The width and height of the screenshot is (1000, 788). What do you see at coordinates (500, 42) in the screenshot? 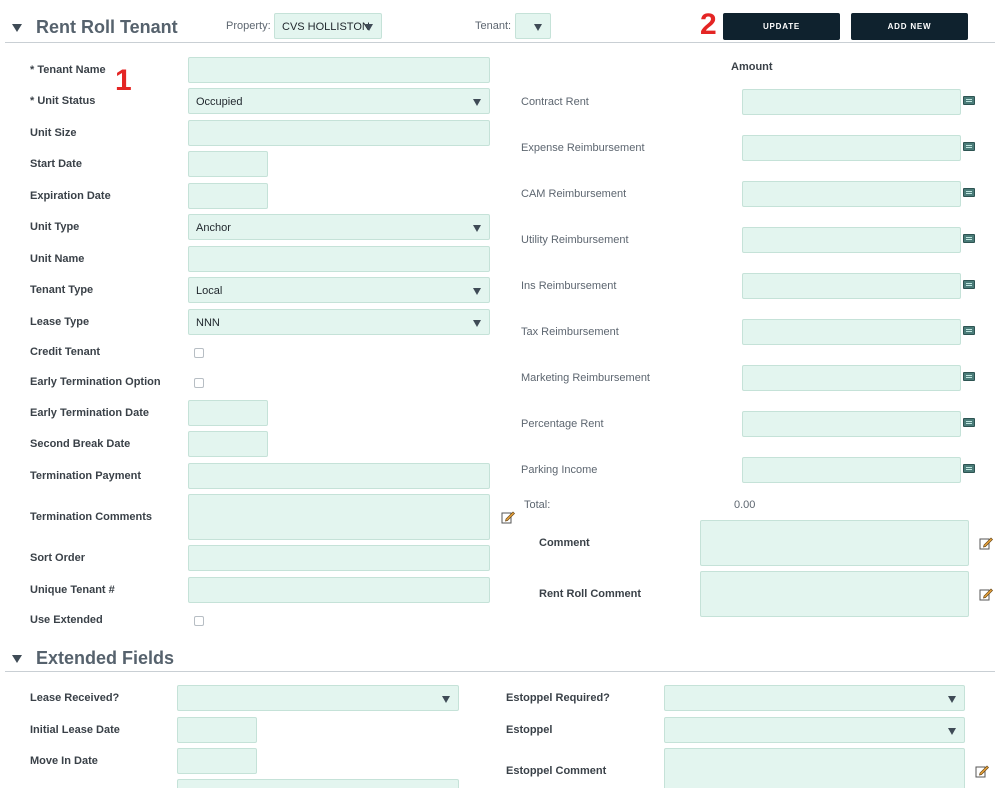
I see `header-divider` at bounding box center [500, 42].